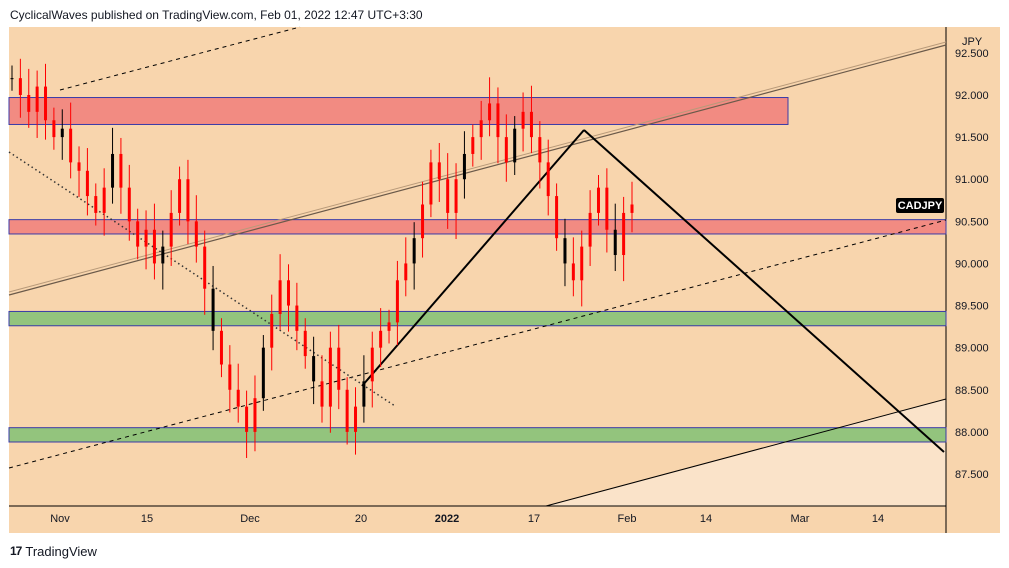 The height and width of the screenshot is (568, 1009). Describe the element at coordinates (477, 318) in the screenshot. I see `support-zone` at that location.